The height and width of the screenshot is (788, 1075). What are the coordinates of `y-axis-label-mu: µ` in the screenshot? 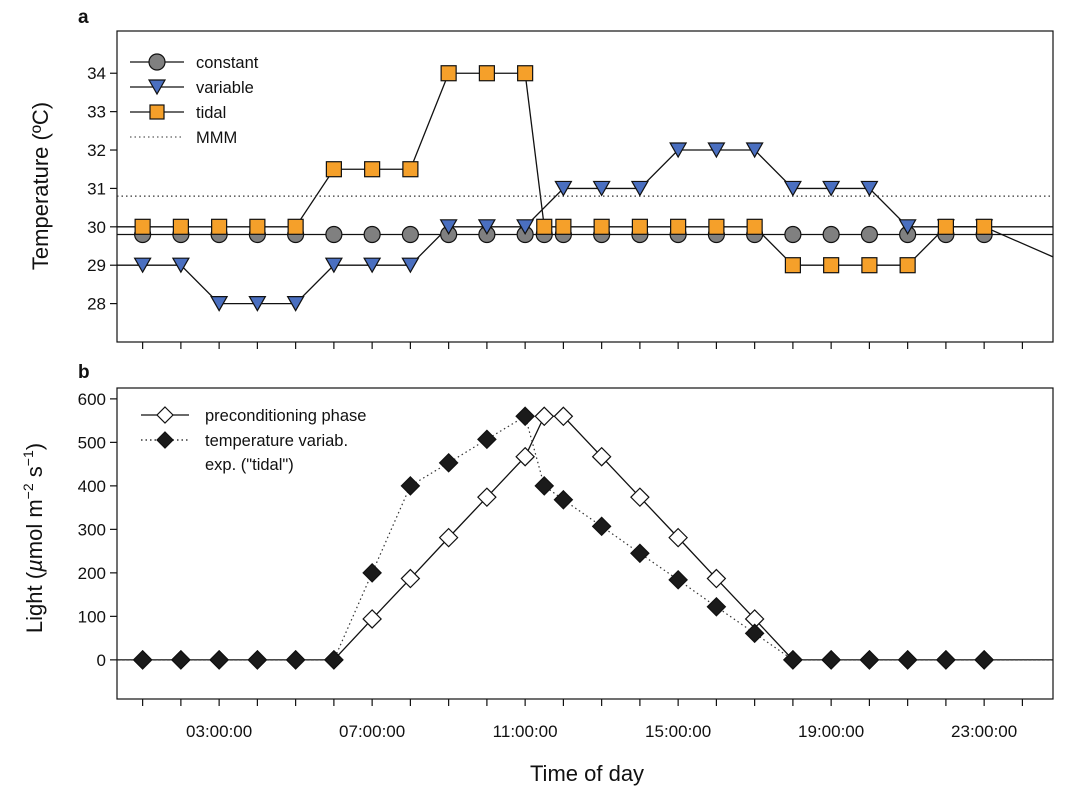 It's located at (34, 566).